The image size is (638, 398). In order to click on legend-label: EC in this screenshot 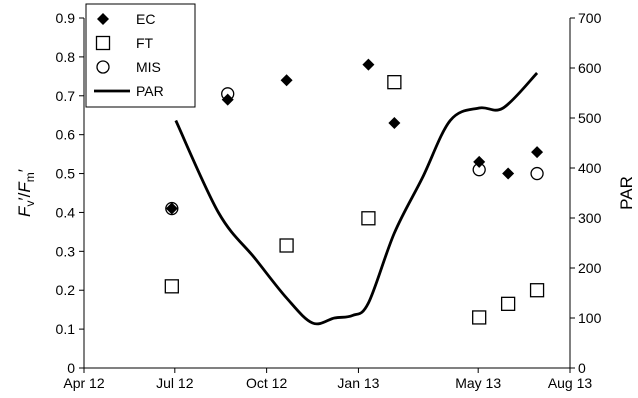, I will do `click(145, 19)`.